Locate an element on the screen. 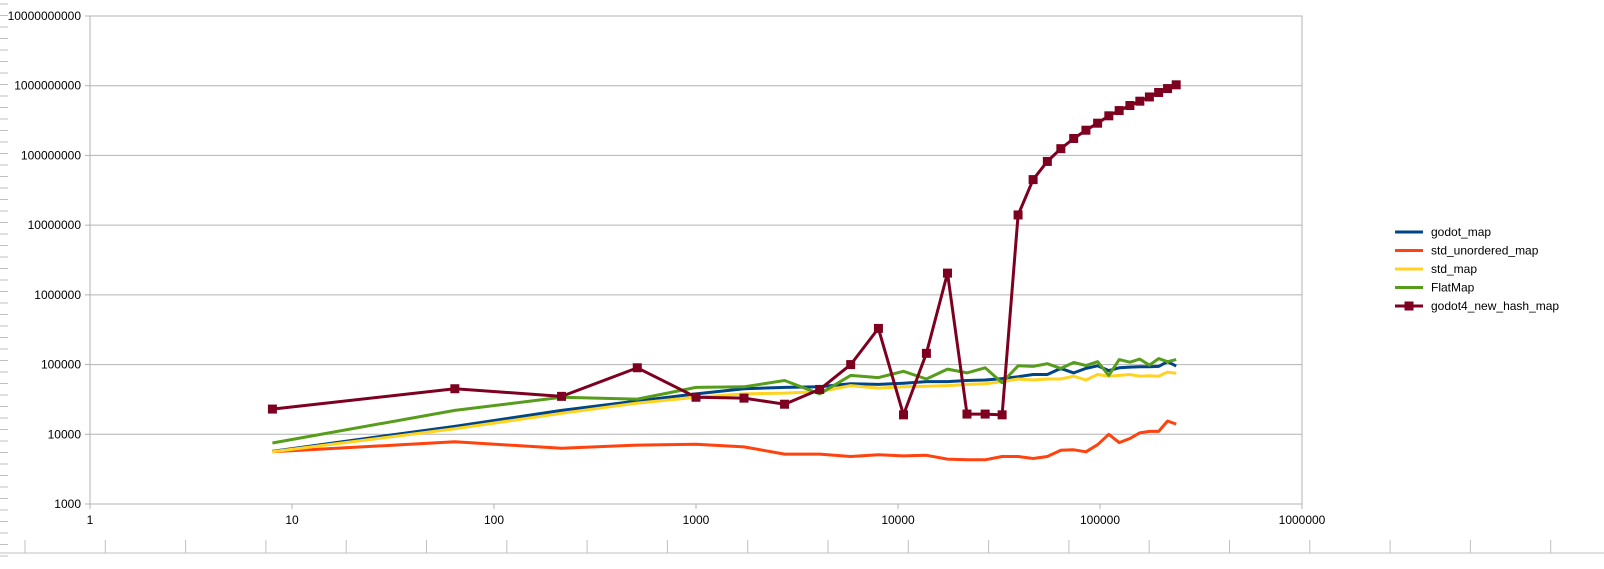  series-std_unordered_map is located at coordinates (724, 440).